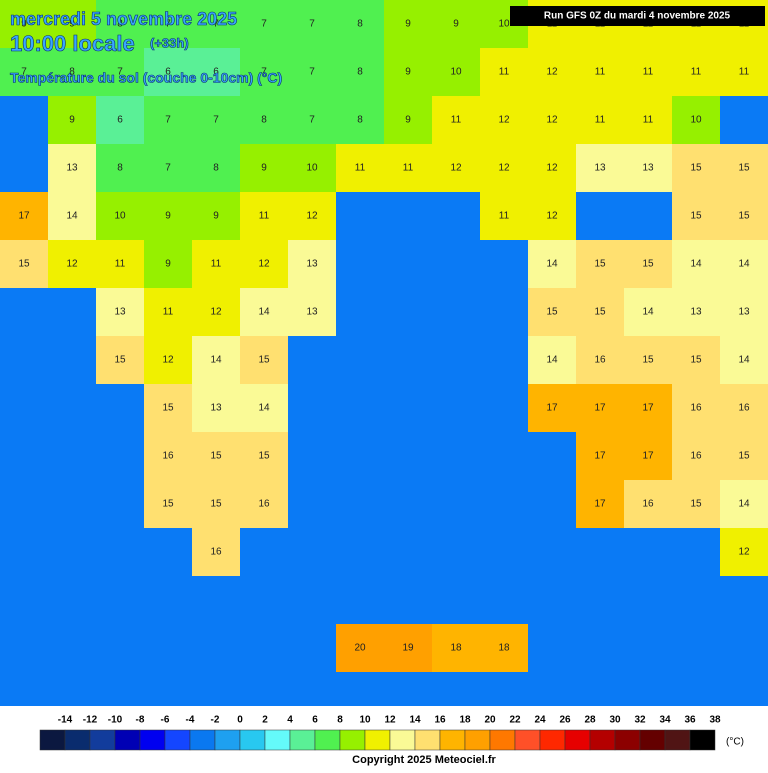  I want to click on legend-tick: -10, so click(115, 720).